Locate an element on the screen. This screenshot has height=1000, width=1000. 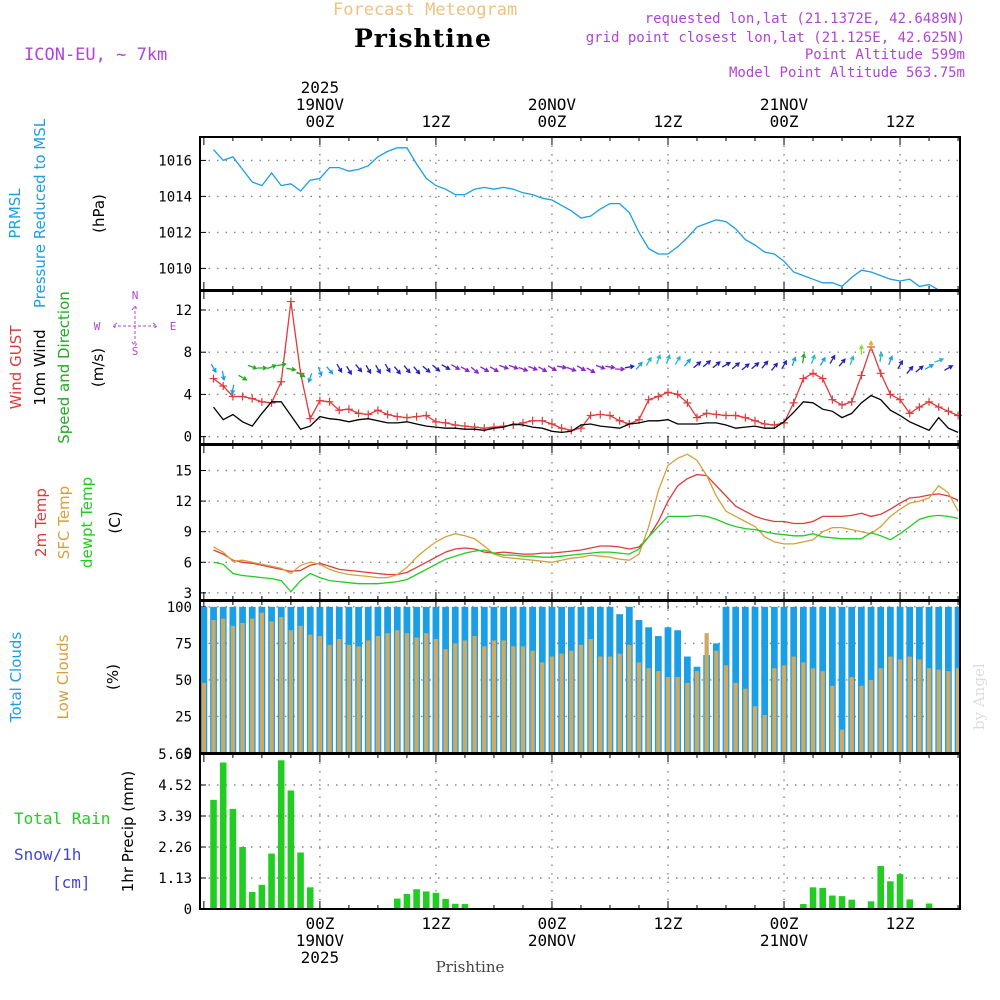
ytick-label: 1010 is located at coordinates (175, 269).